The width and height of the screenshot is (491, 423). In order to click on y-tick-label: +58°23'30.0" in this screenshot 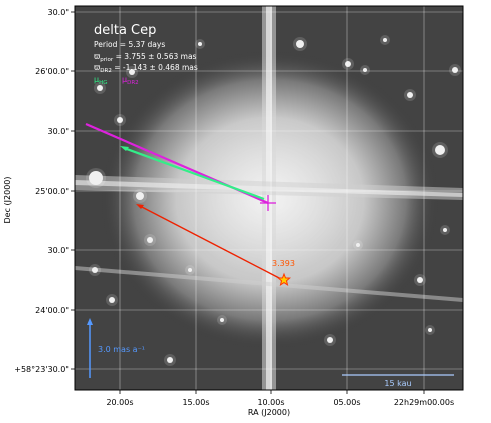, I will do `click(41, 369)`.